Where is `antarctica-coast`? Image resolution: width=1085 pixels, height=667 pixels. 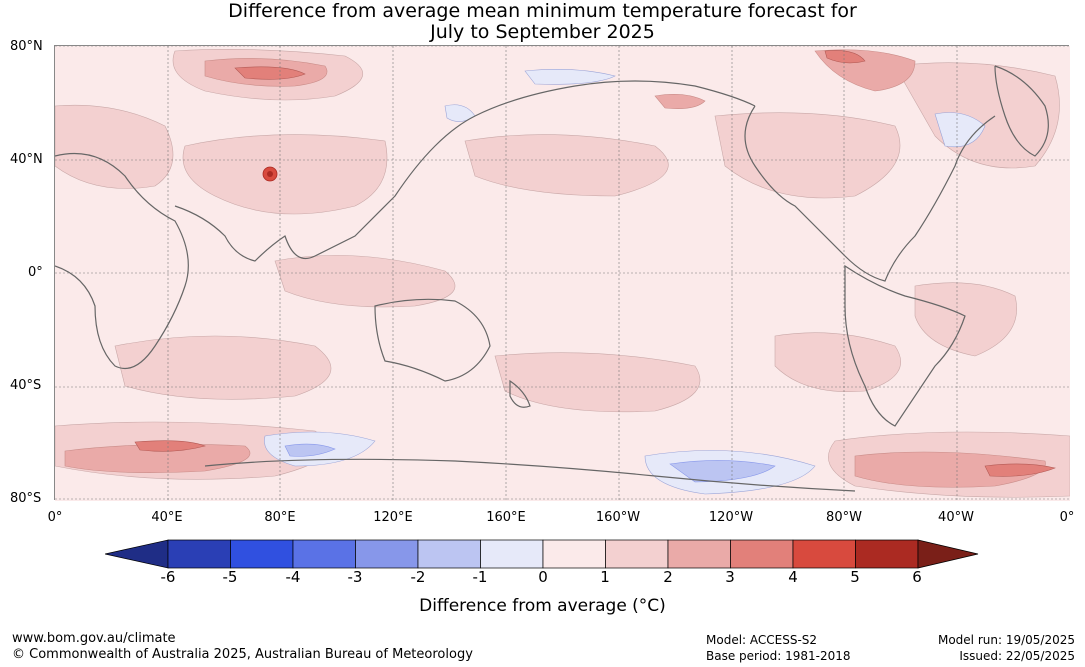 antarctica-coast is located at coordinates (530, 475).